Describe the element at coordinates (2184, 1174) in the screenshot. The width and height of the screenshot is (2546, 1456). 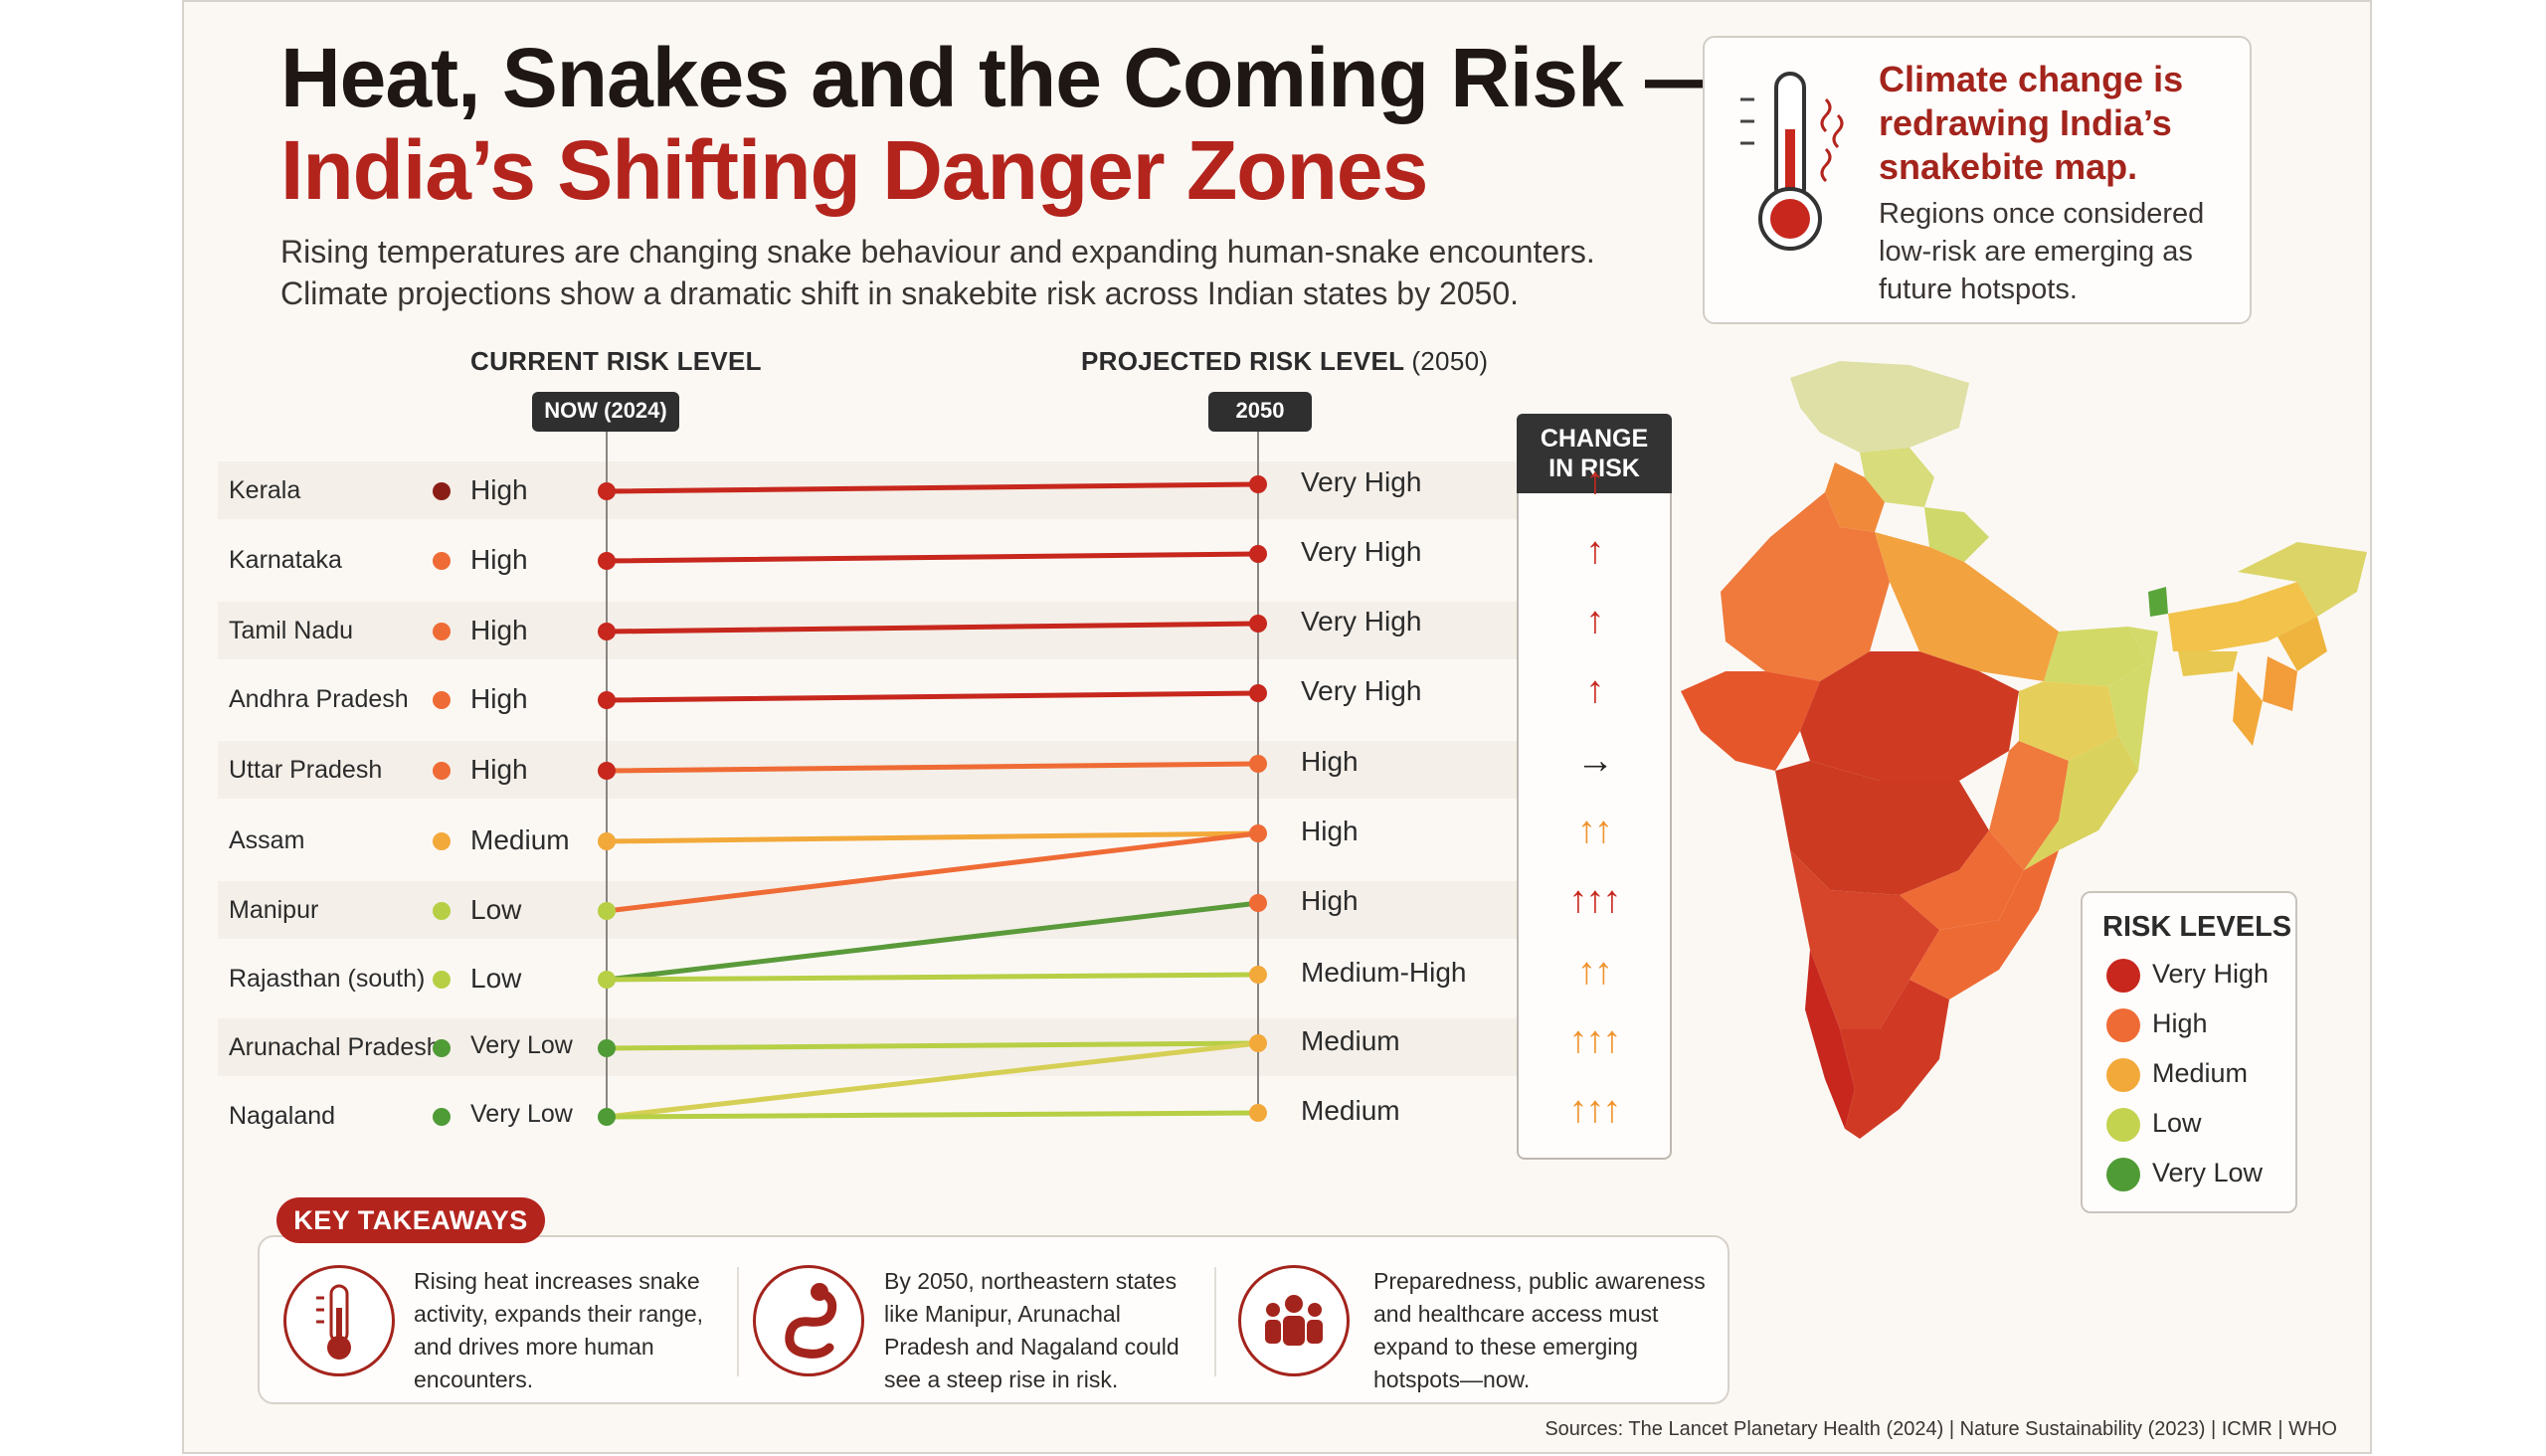
I see `legend-item-very-low: Very Low` at that location.